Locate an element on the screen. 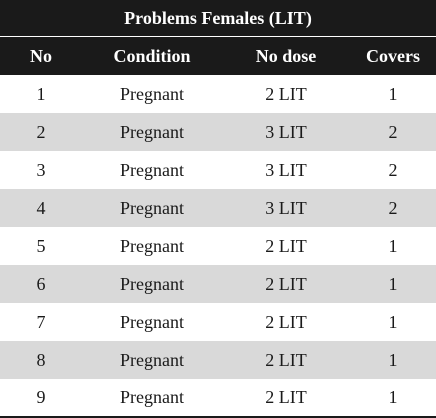 Image resolution: width=436 pixels, height=418 pixels. cell-no: 2 is located at coordinates (41, 131).